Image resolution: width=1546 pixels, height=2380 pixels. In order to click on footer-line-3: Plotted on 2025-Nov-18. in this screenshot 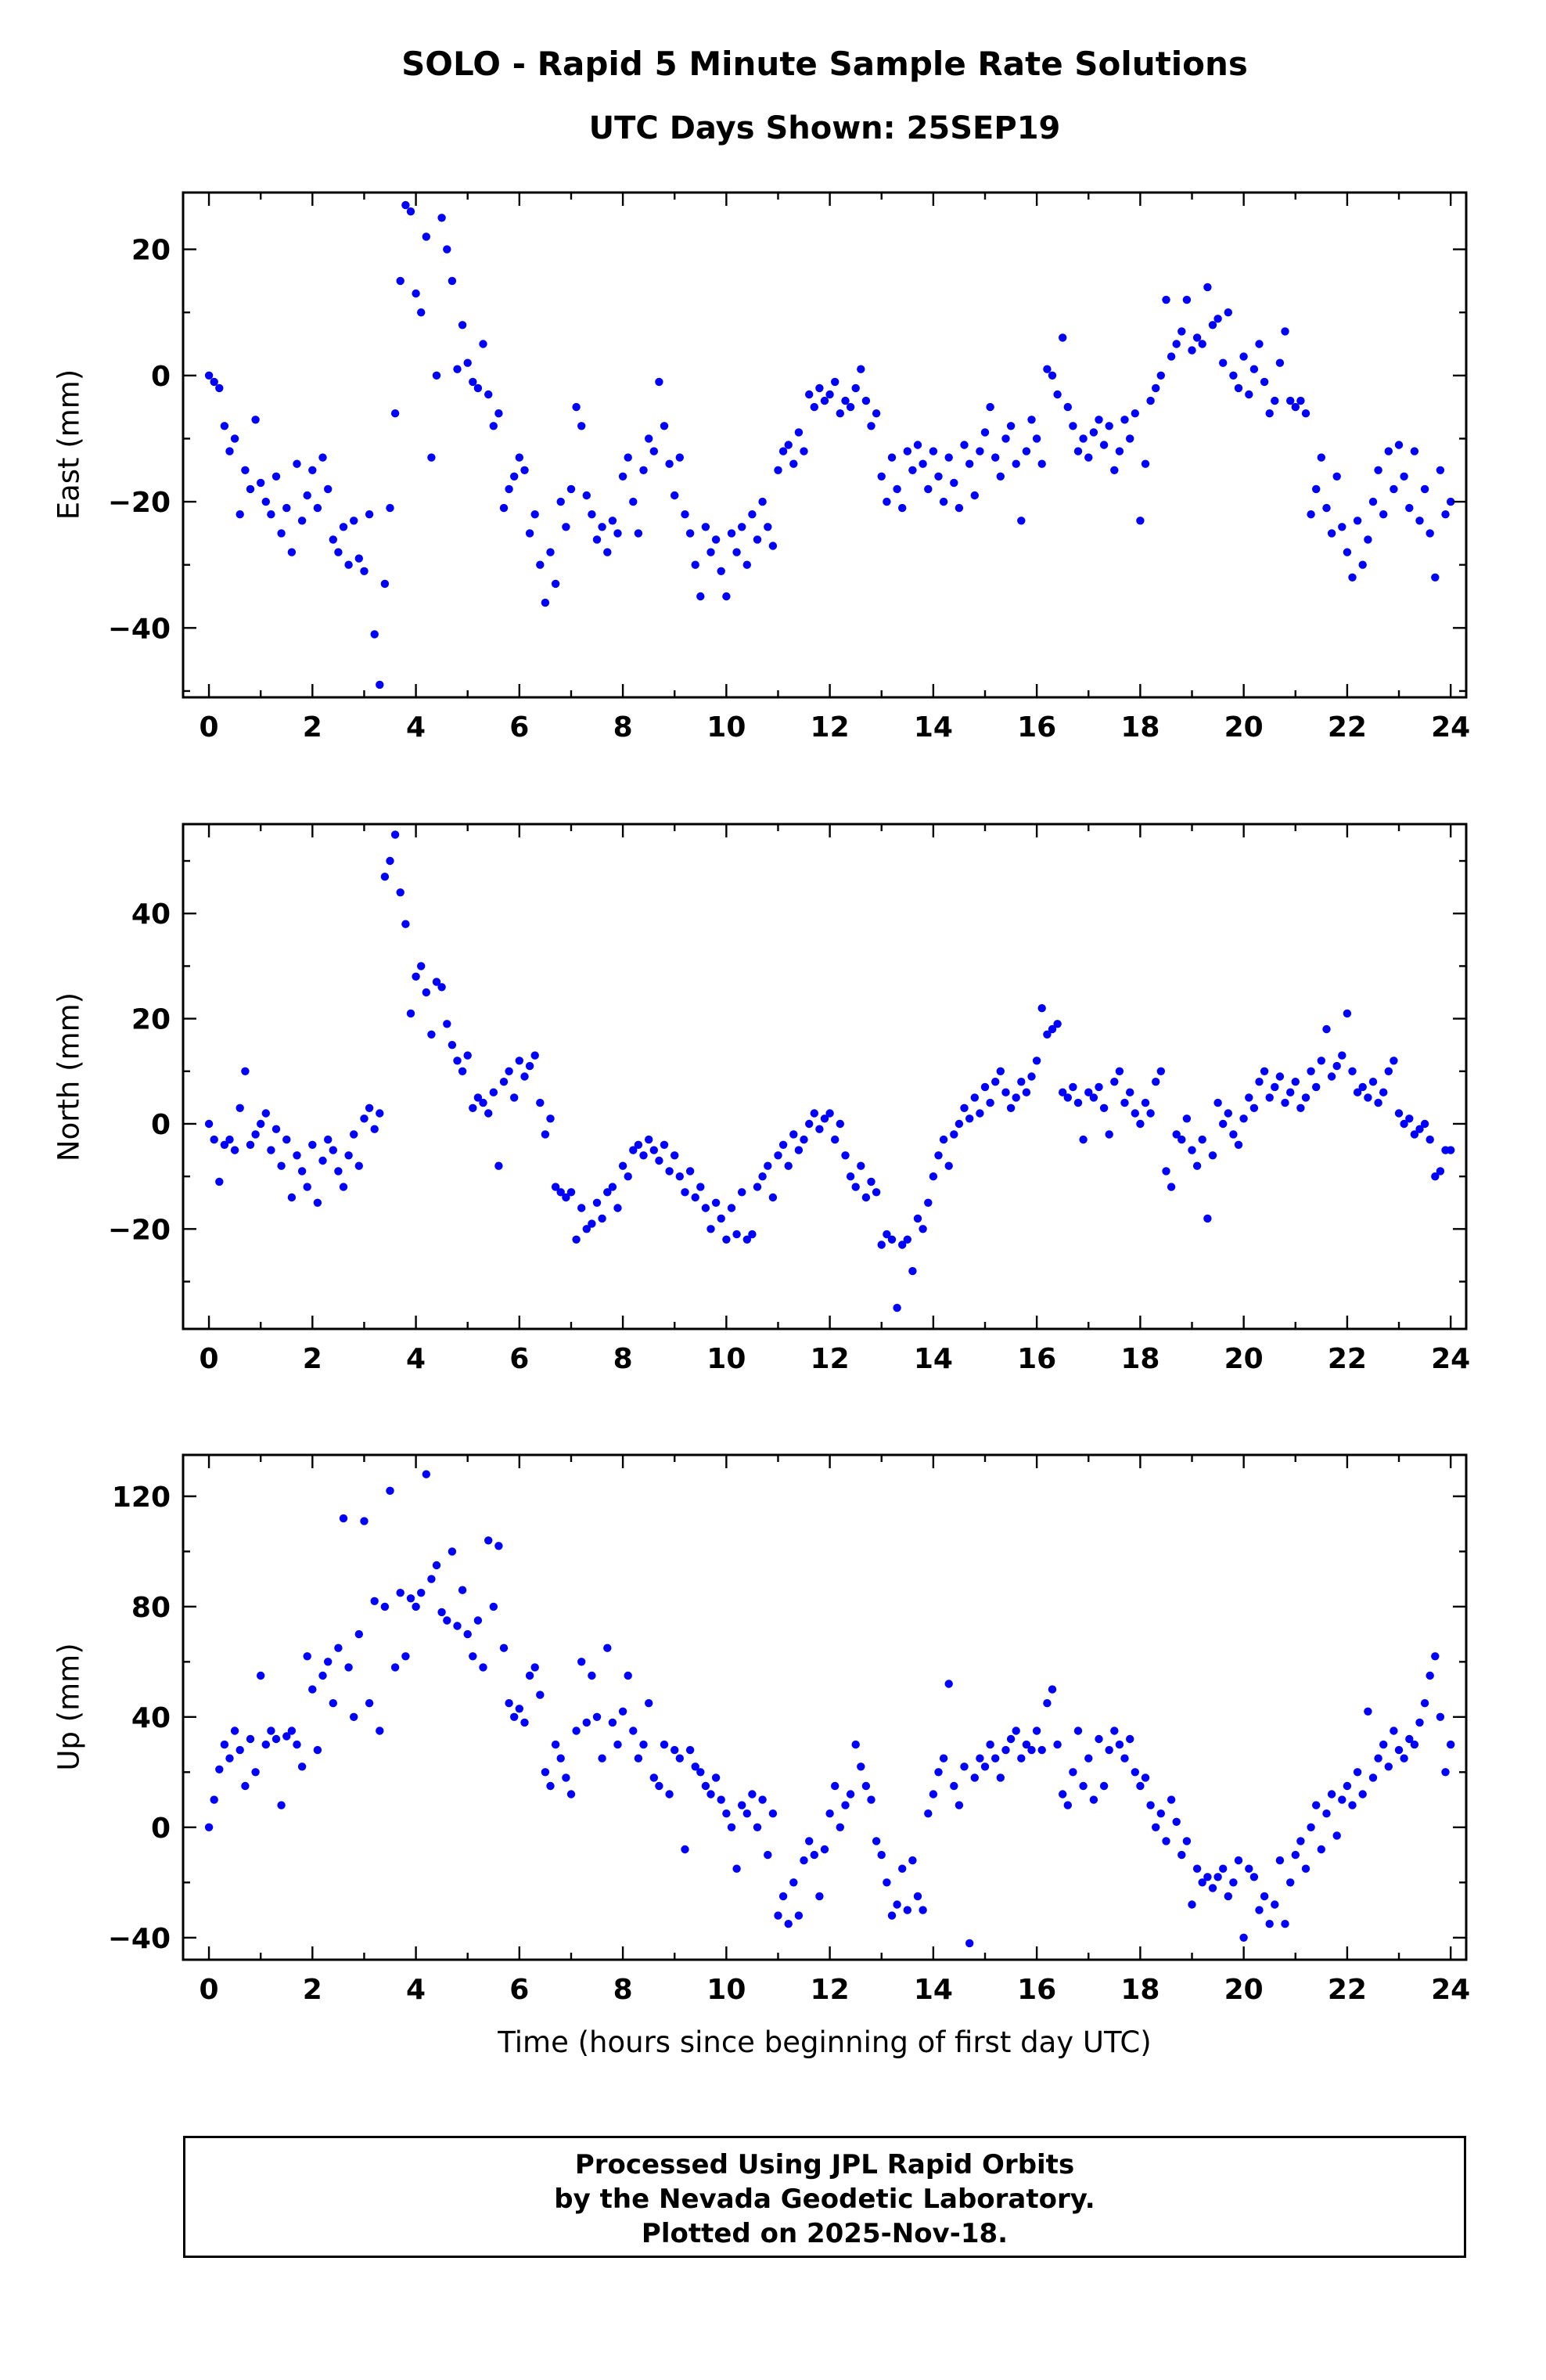, I will do `click(824, 2233)`.